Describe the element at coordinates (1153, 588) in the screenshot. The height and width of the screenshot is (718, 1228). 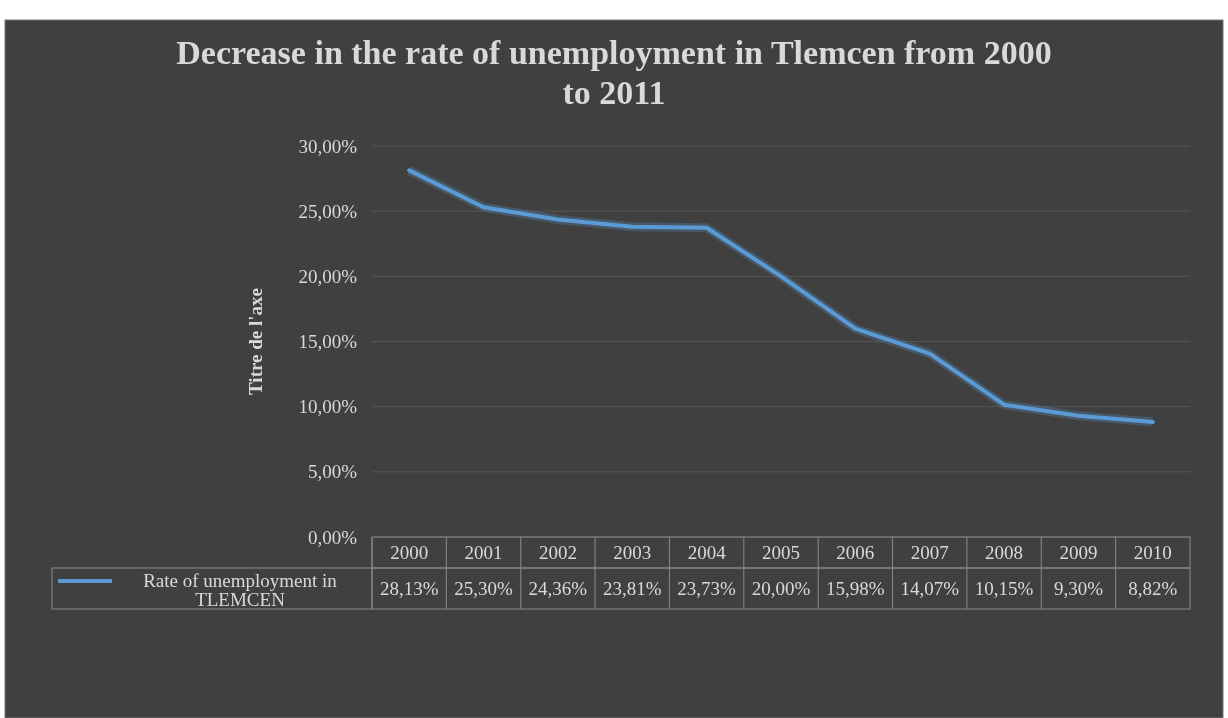
I see `data-label: 8,82%` at that location.